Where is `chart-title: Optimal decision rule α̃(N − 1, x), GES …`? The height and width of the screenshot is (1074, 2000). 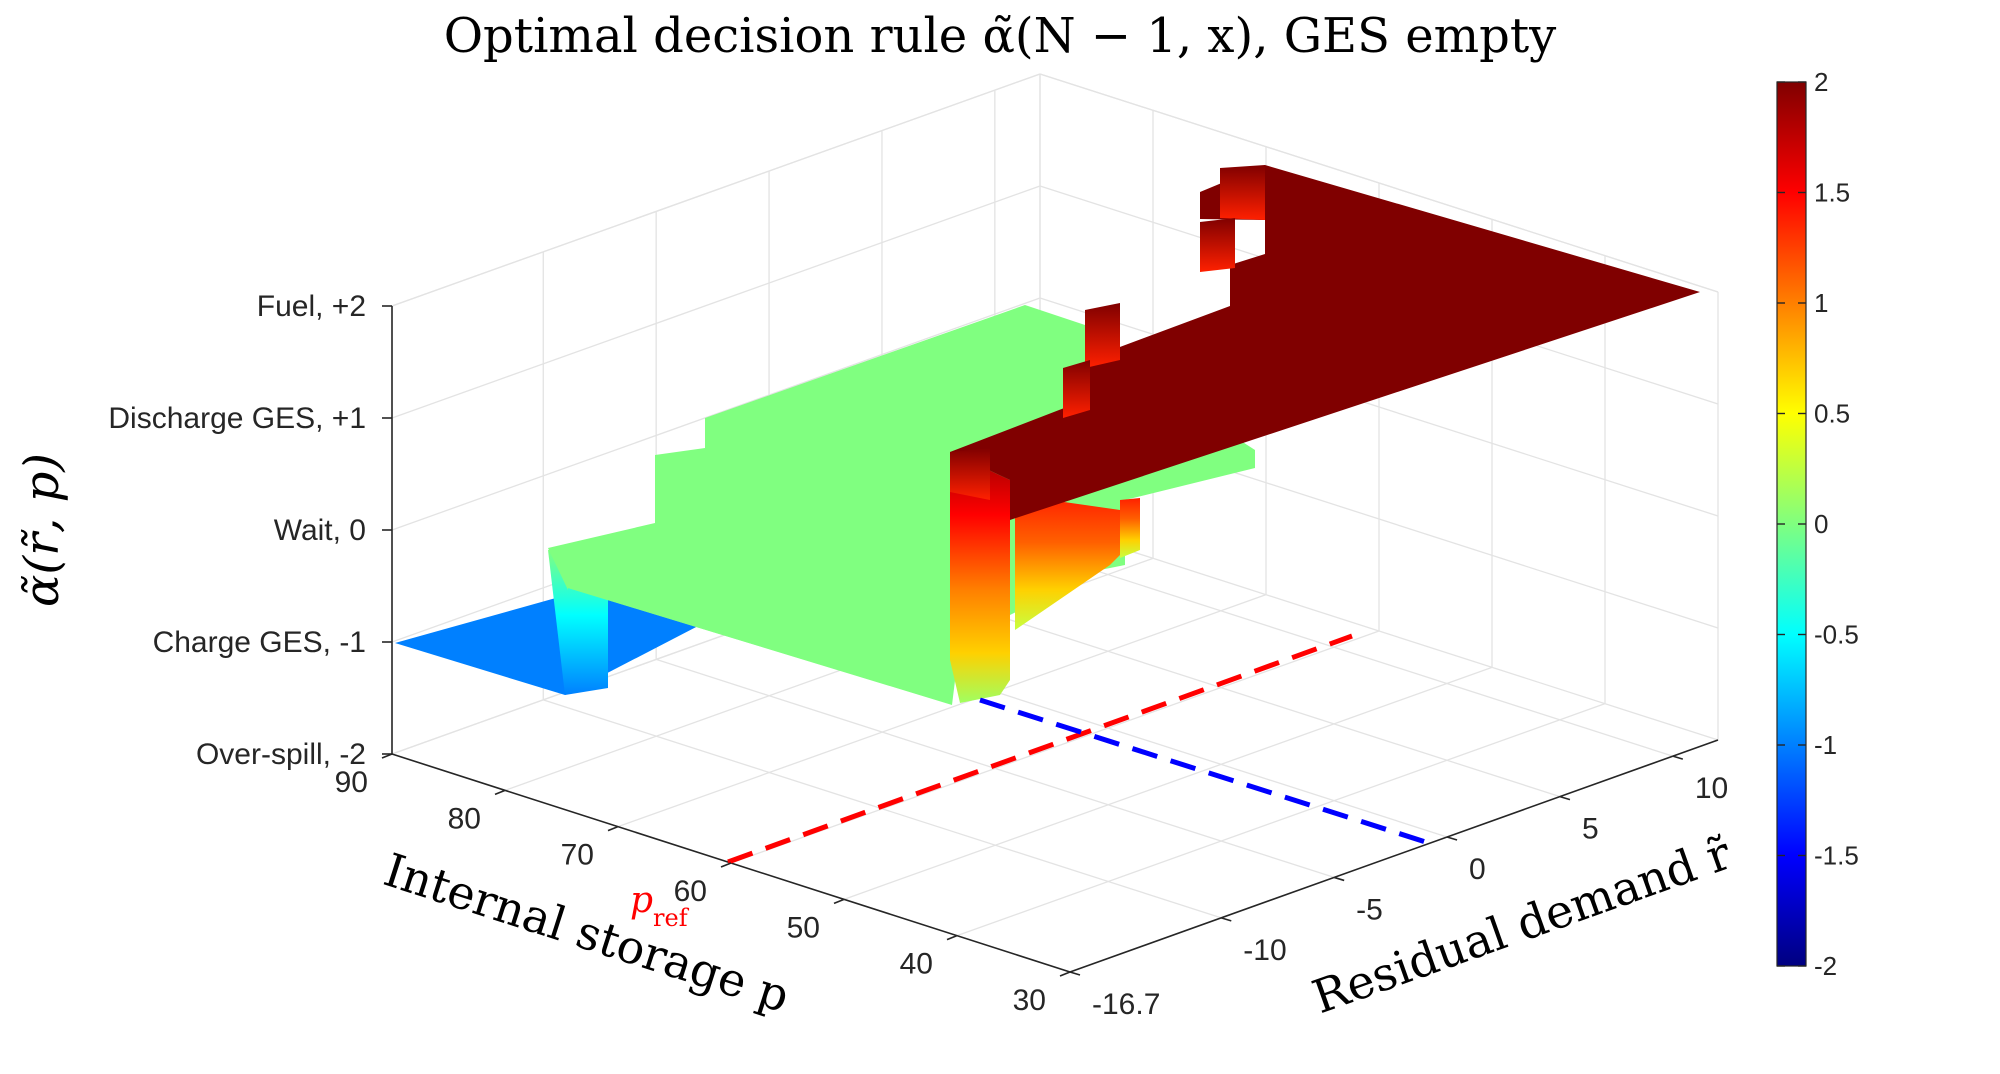
chart-title: Optimal decision rule α̃(N − 1, x), GES … is located at coordinates (1000, 36).